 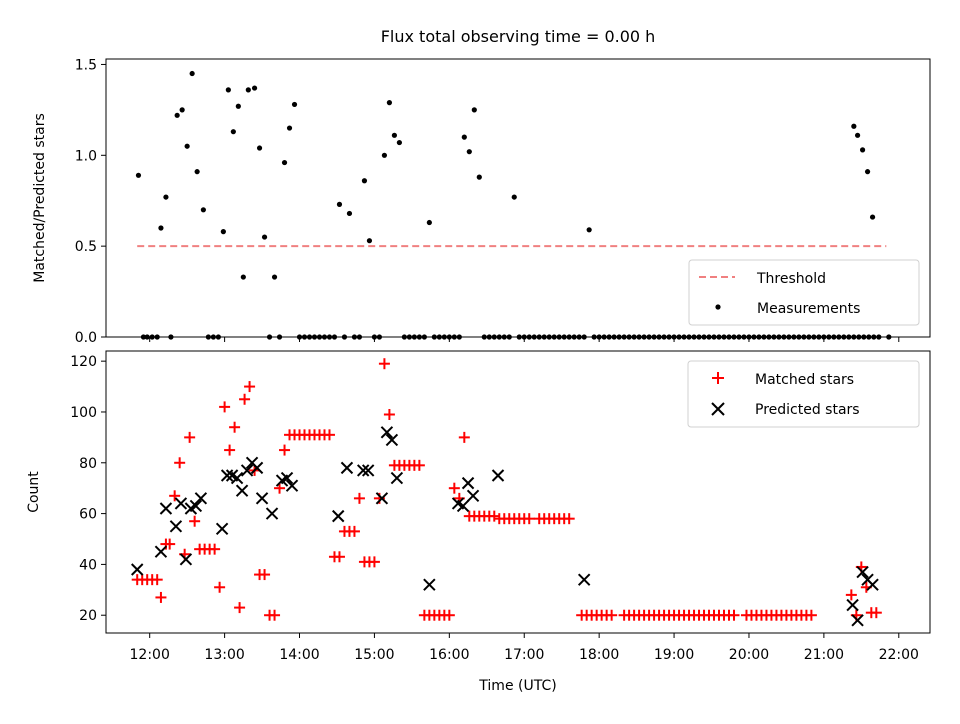 I want to click on x-tick-label: 12:00, so click(x=150, y=655).